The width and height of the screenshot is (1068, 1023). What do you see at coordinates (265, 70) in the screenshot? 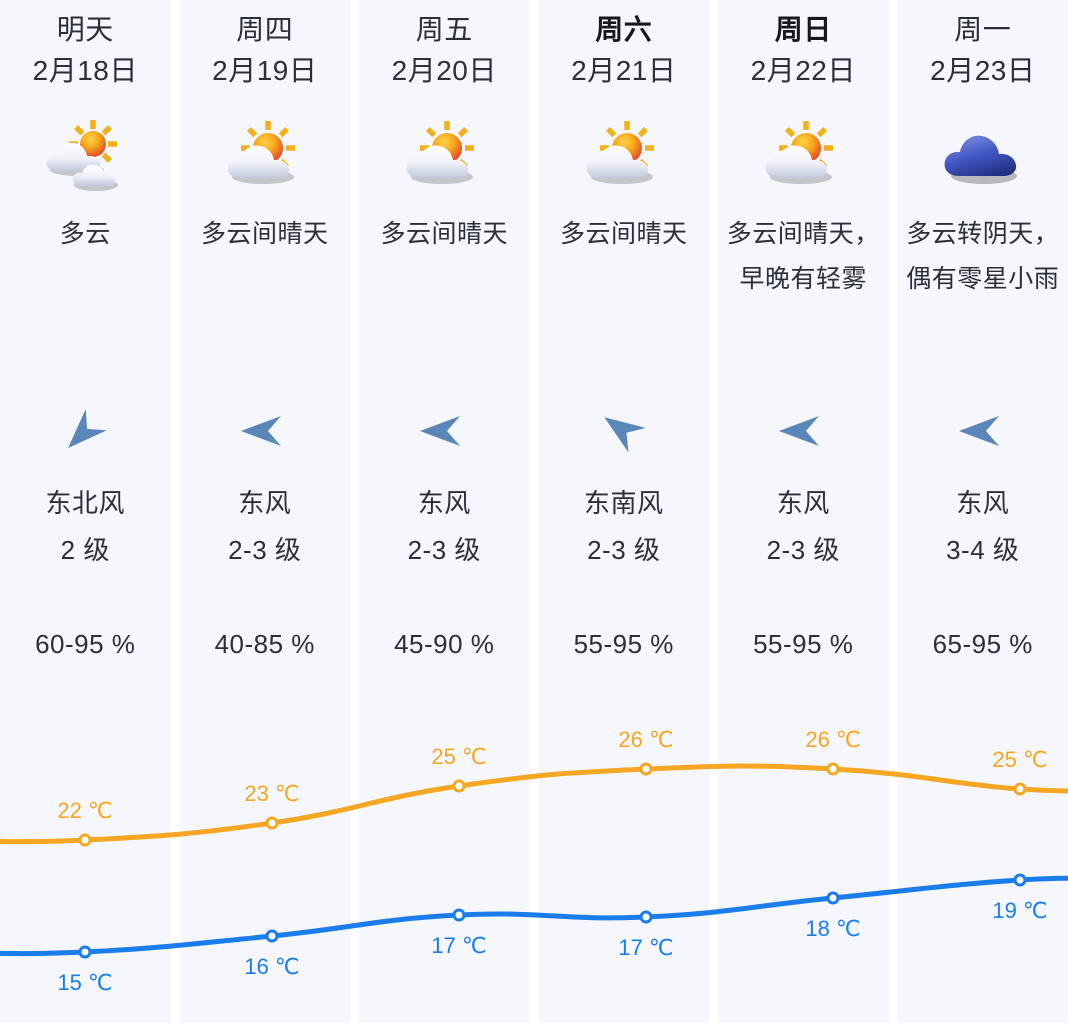
I see `day-date: 2月19日` at bounding box center [265, 70].